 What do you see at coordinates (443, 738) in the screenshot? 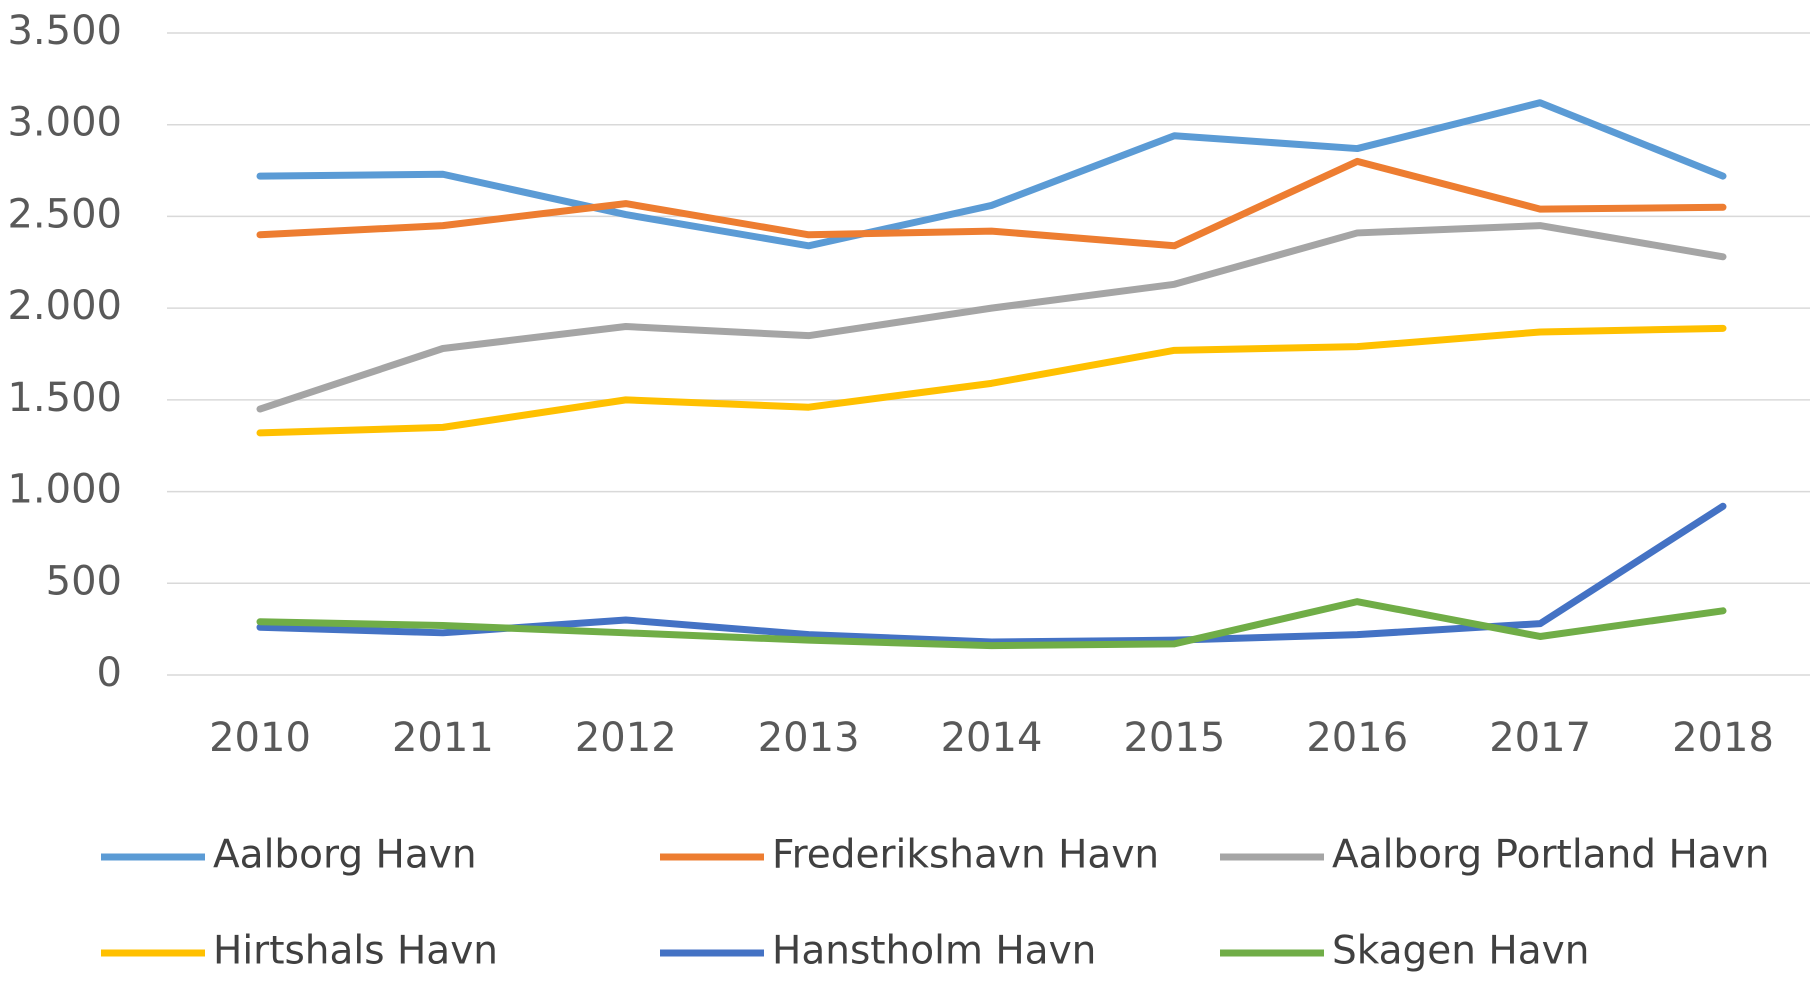
I see `x-tick-label: 2011` at bounding box center [443, 738].